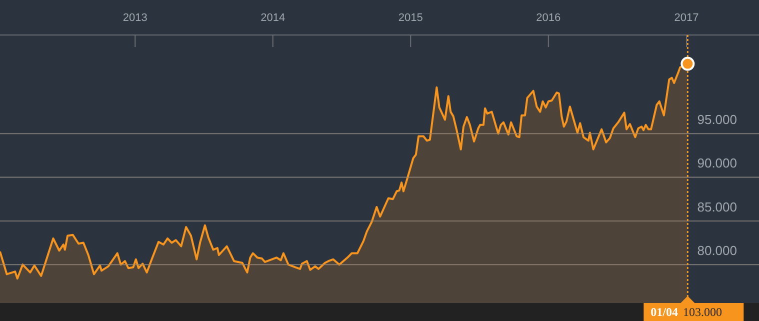 The image size is (759, 321). What do you see at coordinates (717, 206) in the screenshot?
I see `y-tick-label: 85.000` at bounding box center [717, 206].